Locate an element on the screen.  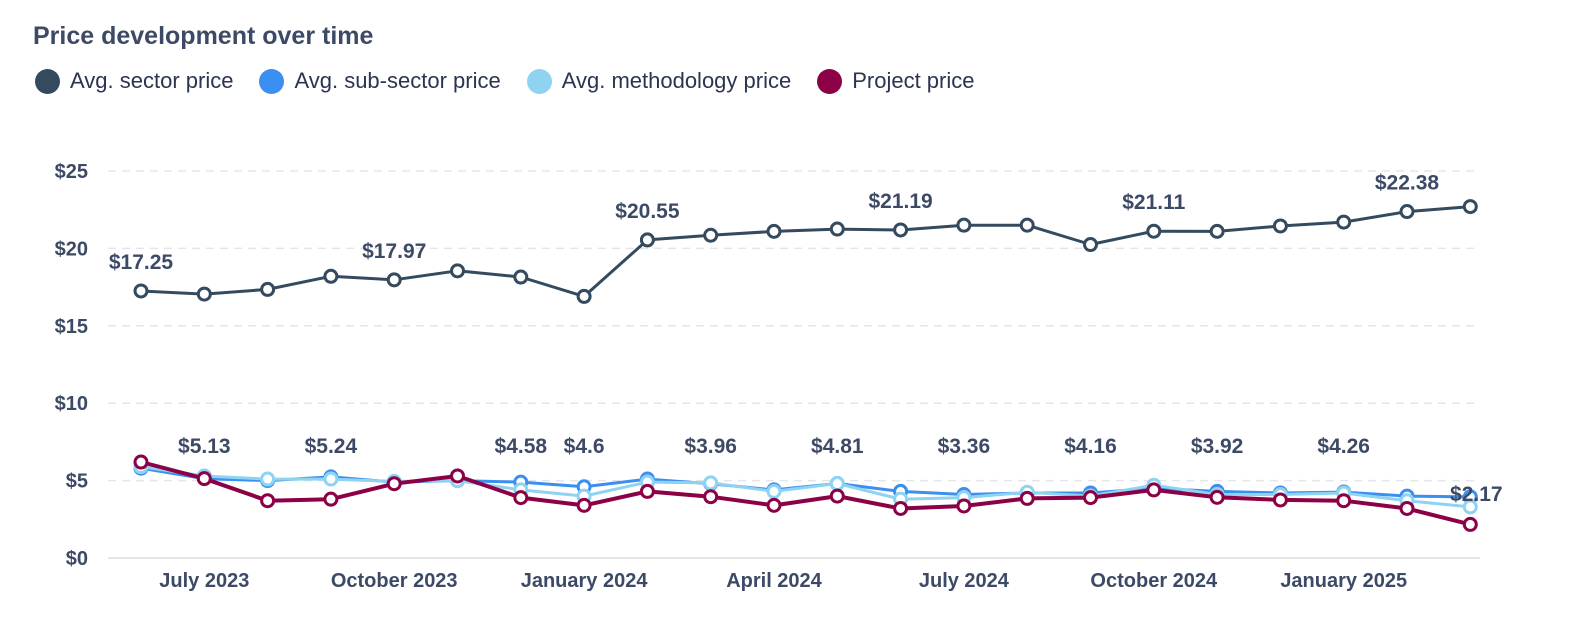
legend-item-methodology: Avg. methodology price is located at coordinates (659, 81).